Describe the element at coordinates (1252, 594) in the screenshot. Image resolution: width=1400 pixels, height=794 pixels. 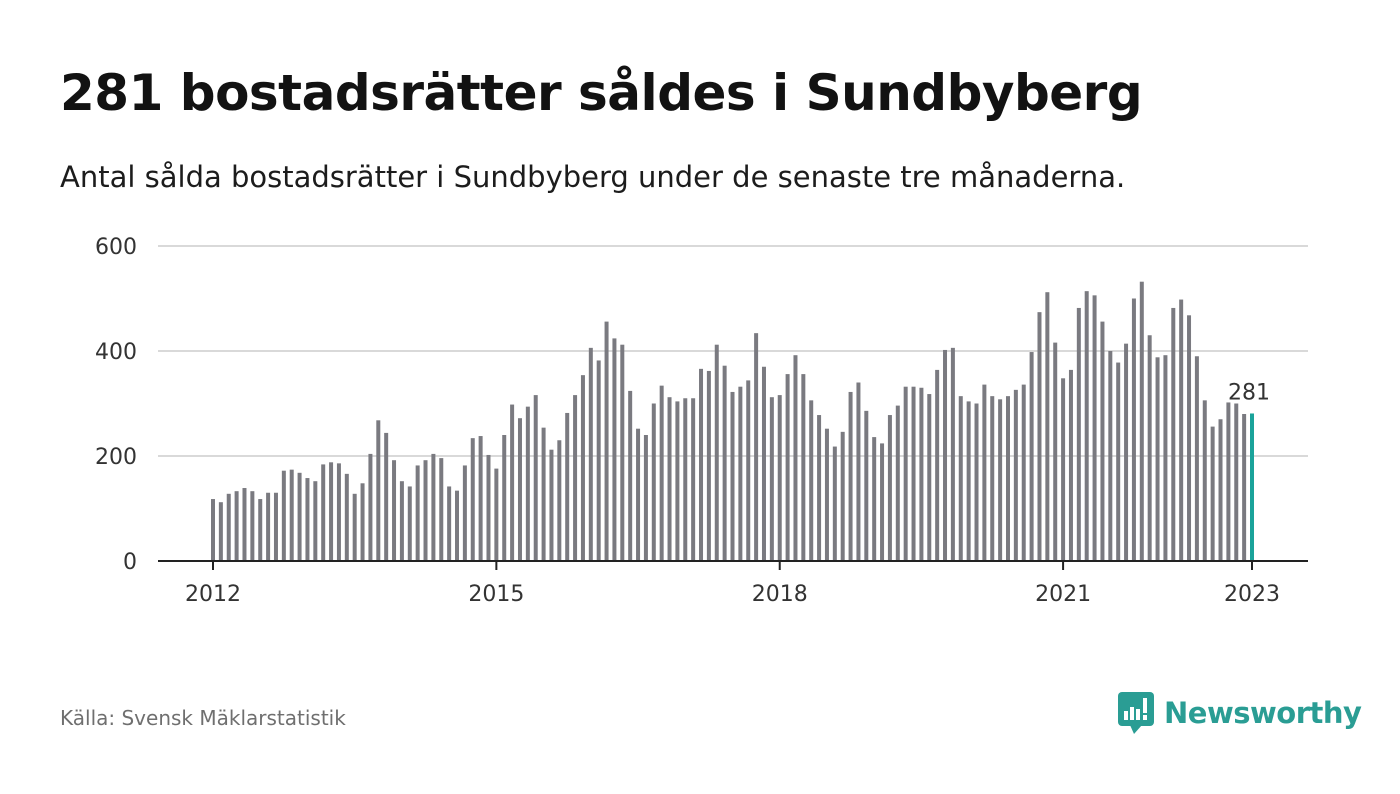
I see `x-tick-label: 2023` at that location.